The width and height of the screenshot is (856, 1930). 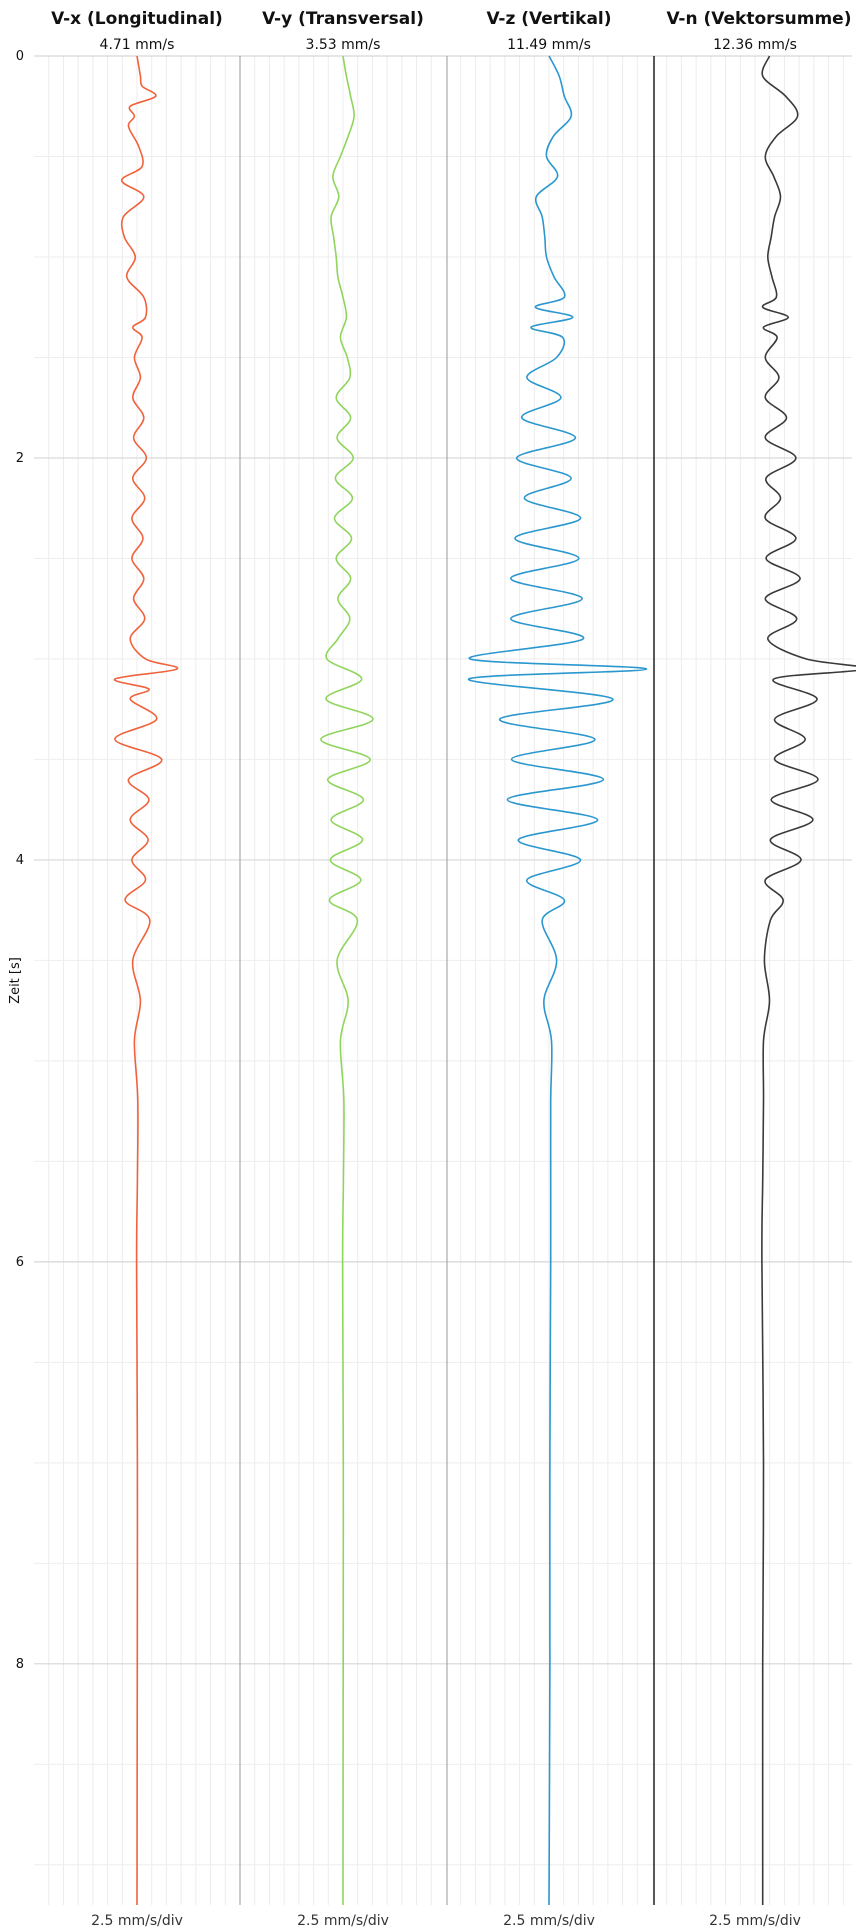 What do you see at coordinates (755, 45) in the screenshot?
I see `panel-peak-value: 12.36 mm/s` at bounding box center [755, 45].